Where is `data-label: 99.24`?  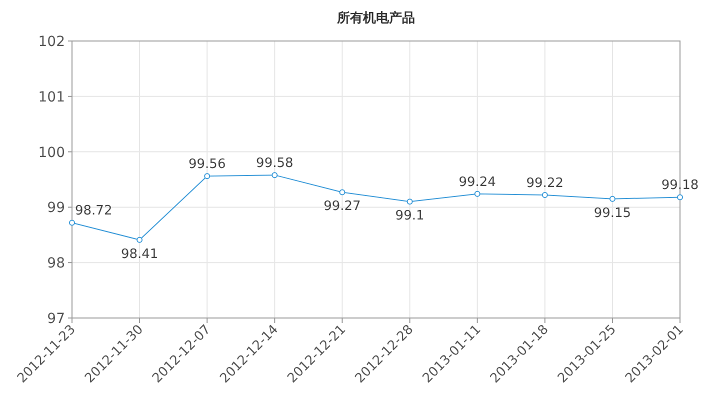 data-label: 99.24 is located at coordinates (477, 182).